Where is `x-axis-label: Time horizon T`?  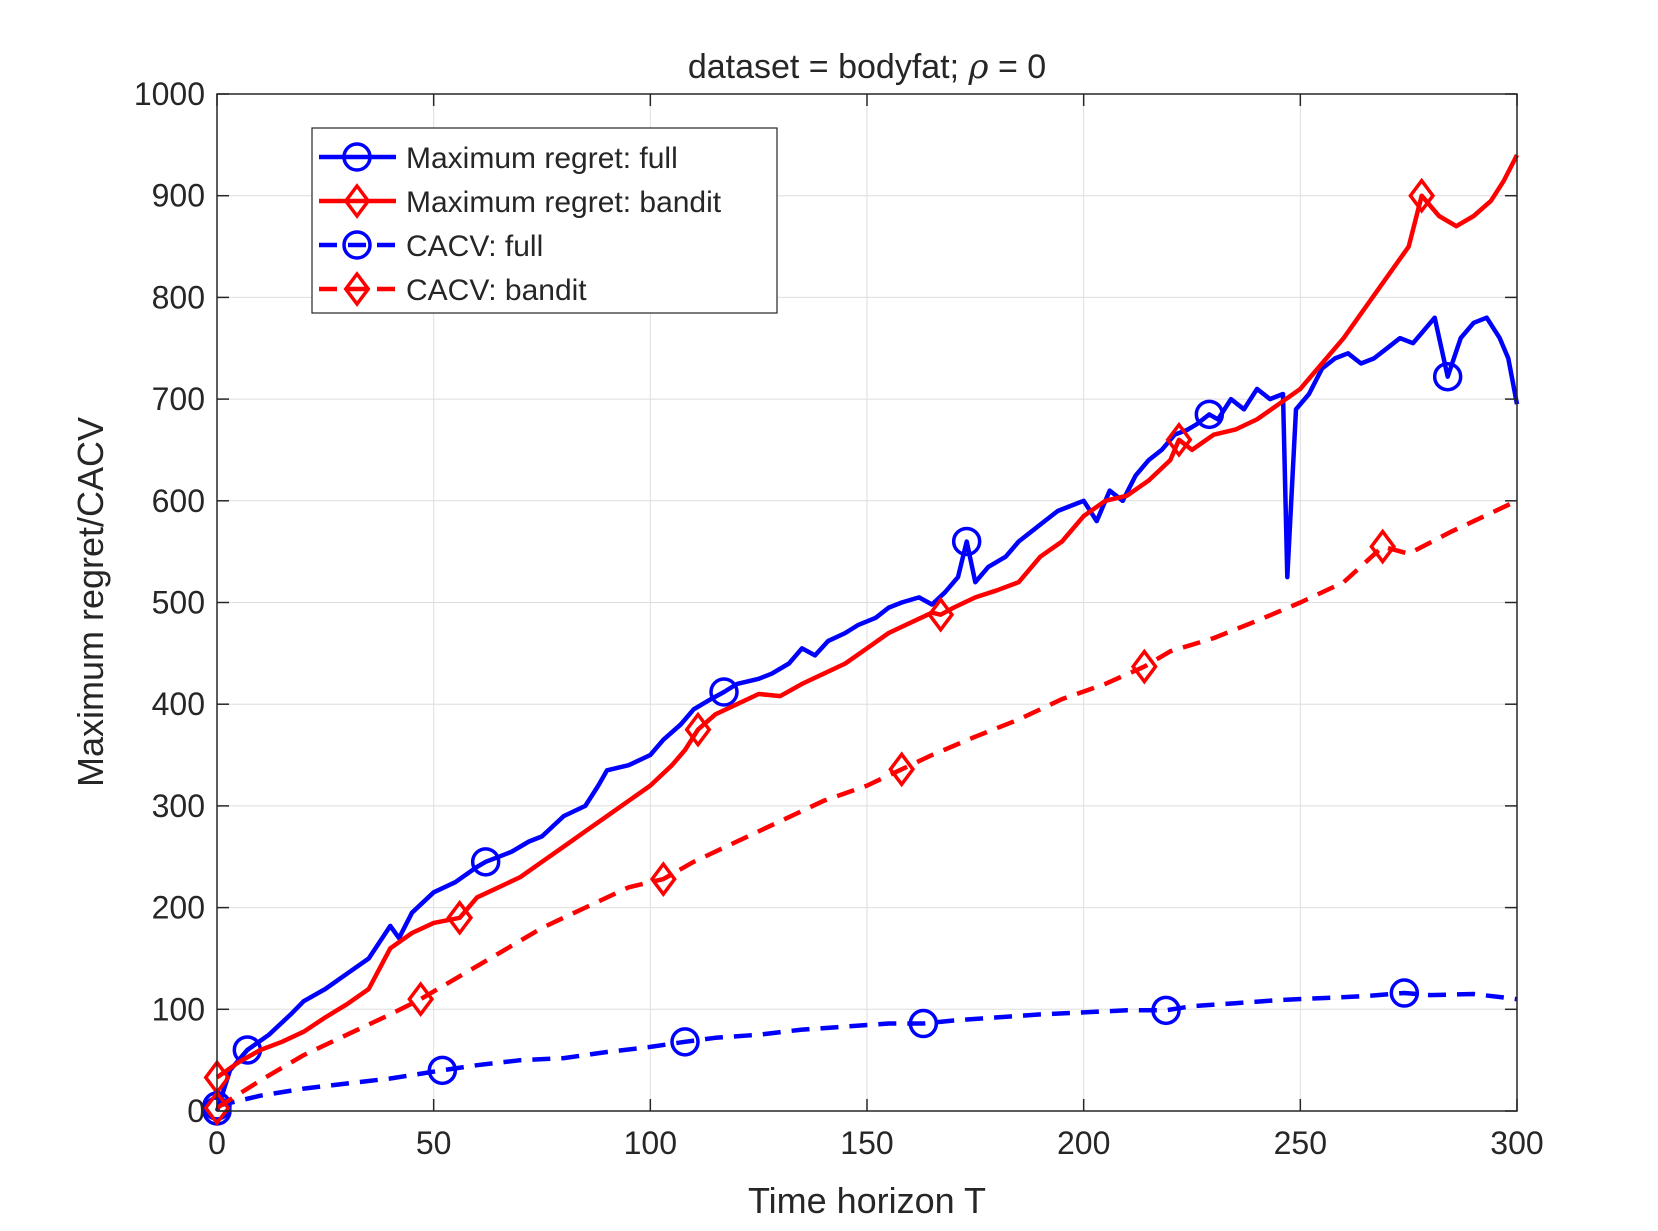
x-axis-label: Time horizon T is located at coordinates (867, 1200).